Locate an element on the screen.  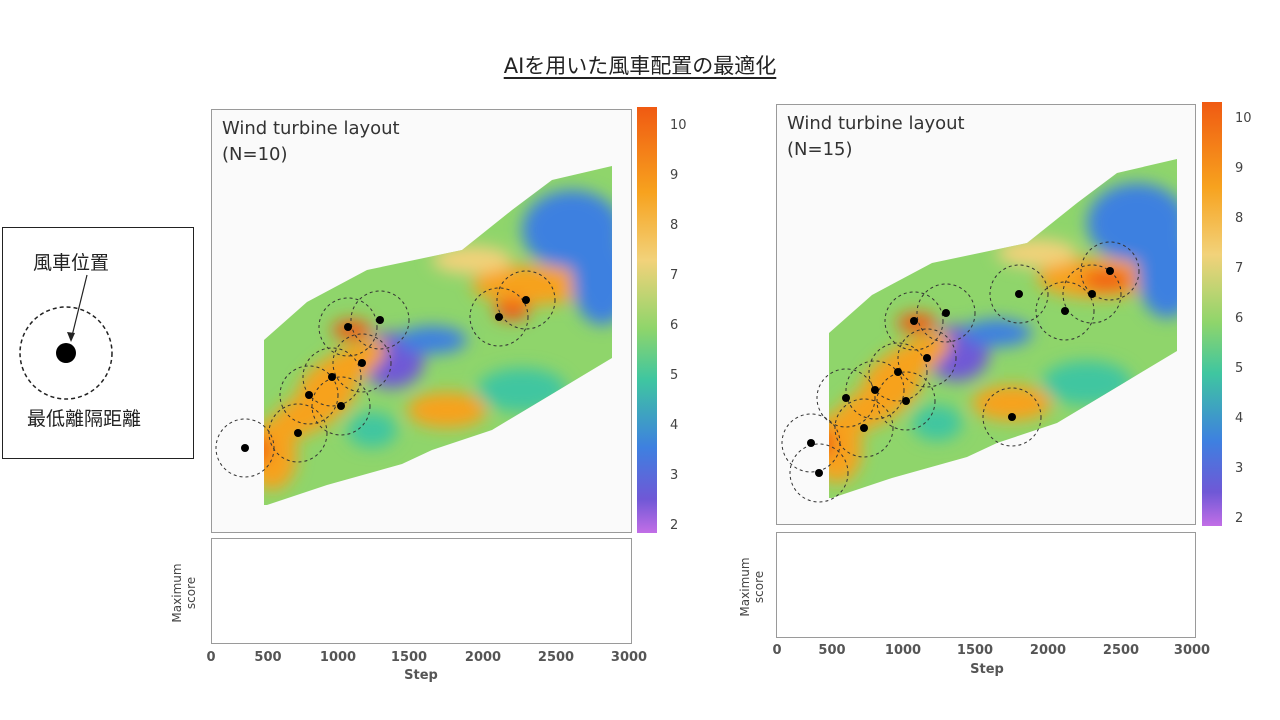
page-title: AIを用いた風車配置の最適化 is located at coordinates (640, 66).